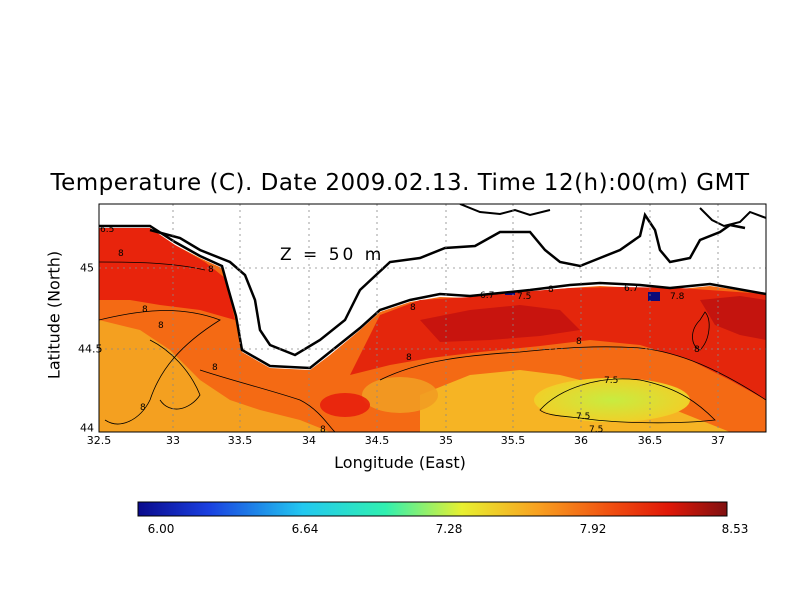 This screenshot has width=800, height=600. What do you see at coordinates (107, 230) in the screenshot?
I see `contour-label: 6.5` at bounding box center [107, 230].